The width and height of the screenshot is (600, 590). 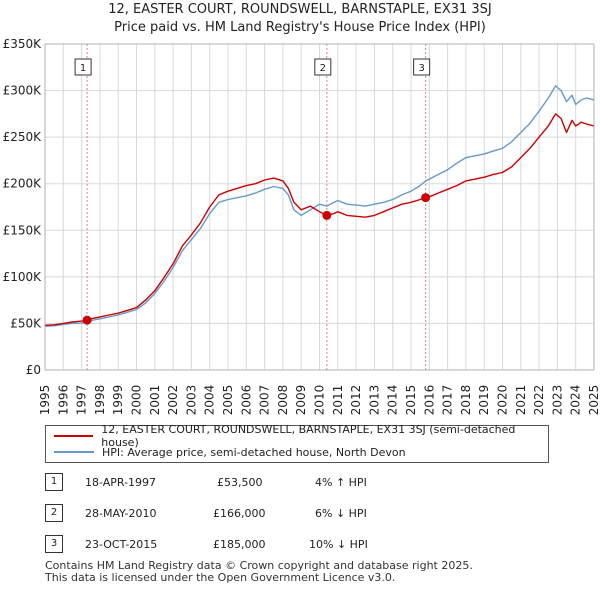 What do you see at coordinates (23, 277) in the screenshot?
I see `y-tick-label: £100K` at bounding box center [23, 277].